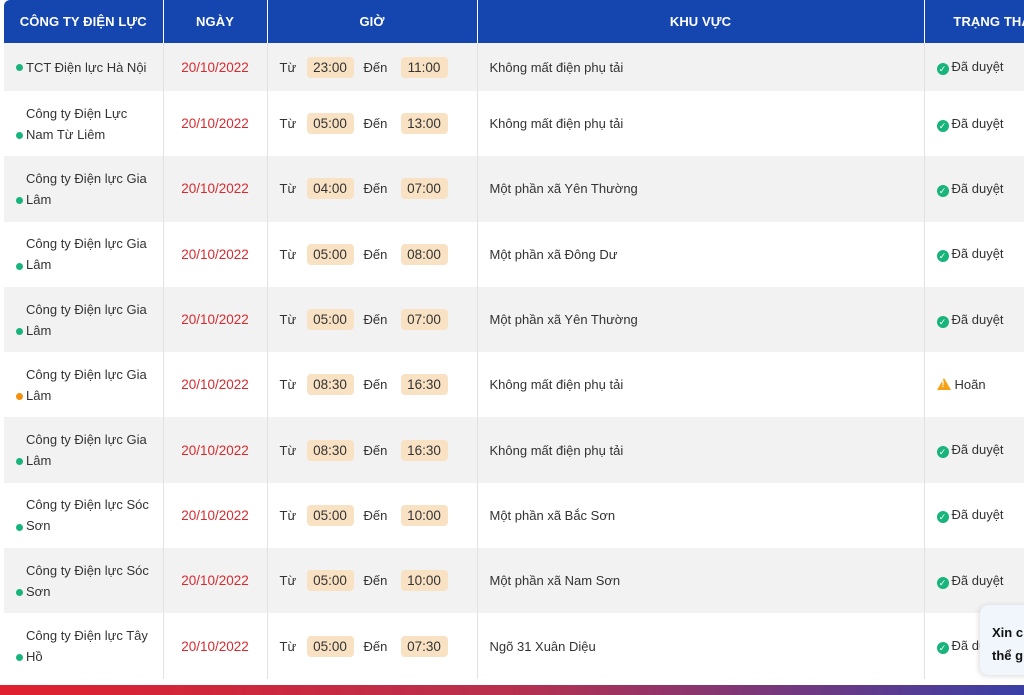 This screenshot has height=695, width=1024. I want to click on to-time-badge: 07:30, so click(424, 646).